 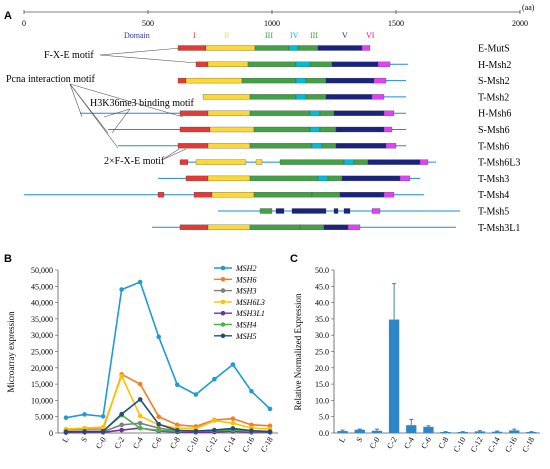 What do you see at coordinates (392, 443) in the screenshot?
I see `panel-c-xtick-label: C-2` at bounding box center [392, 443].